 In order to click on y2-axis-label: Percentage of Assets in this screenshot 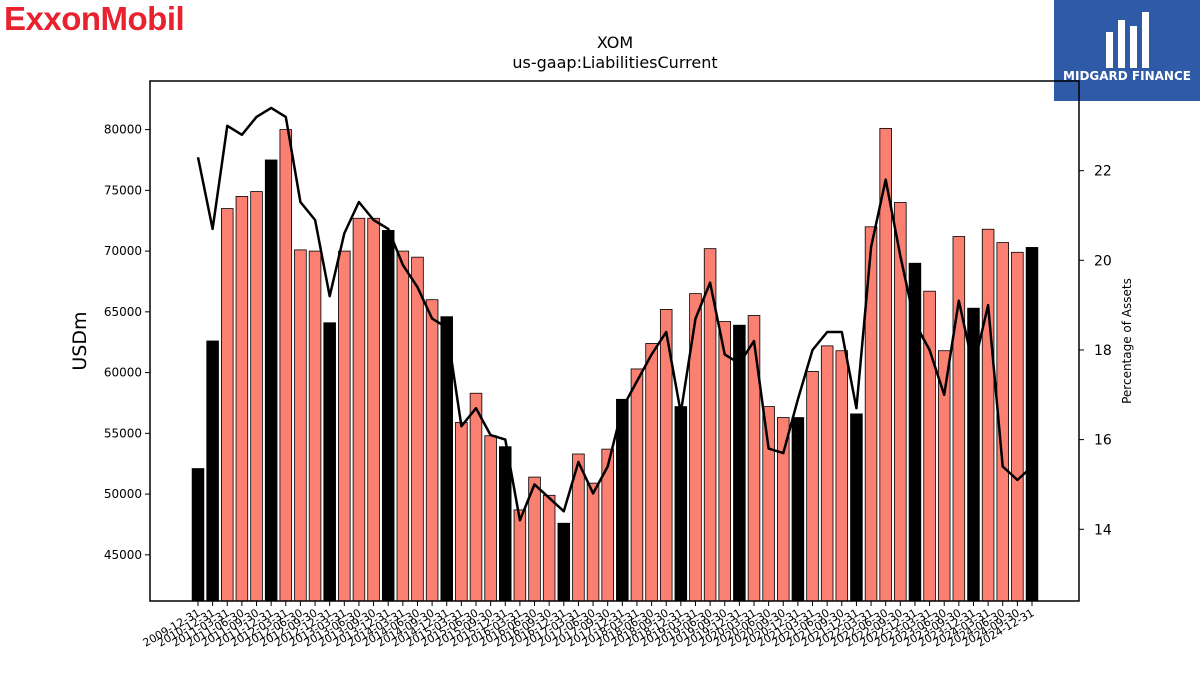, I will do `click(1127, 341)`.